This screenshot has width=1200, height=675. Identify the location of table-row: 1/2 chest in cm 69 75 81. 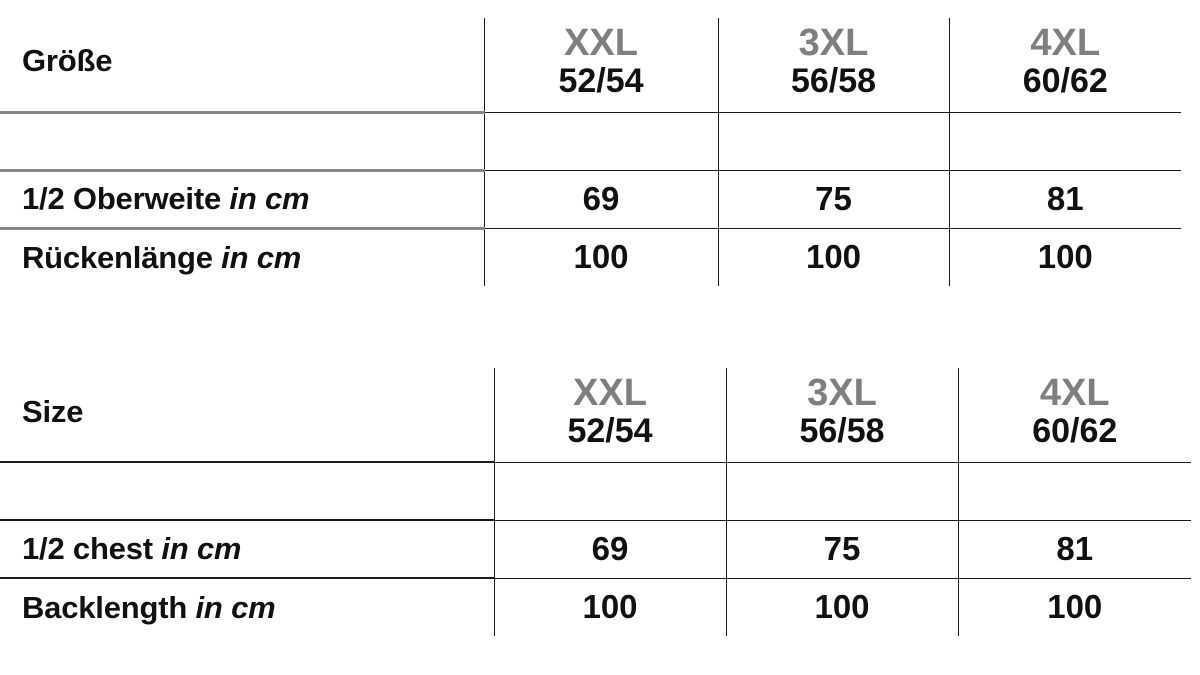
(595, 549).